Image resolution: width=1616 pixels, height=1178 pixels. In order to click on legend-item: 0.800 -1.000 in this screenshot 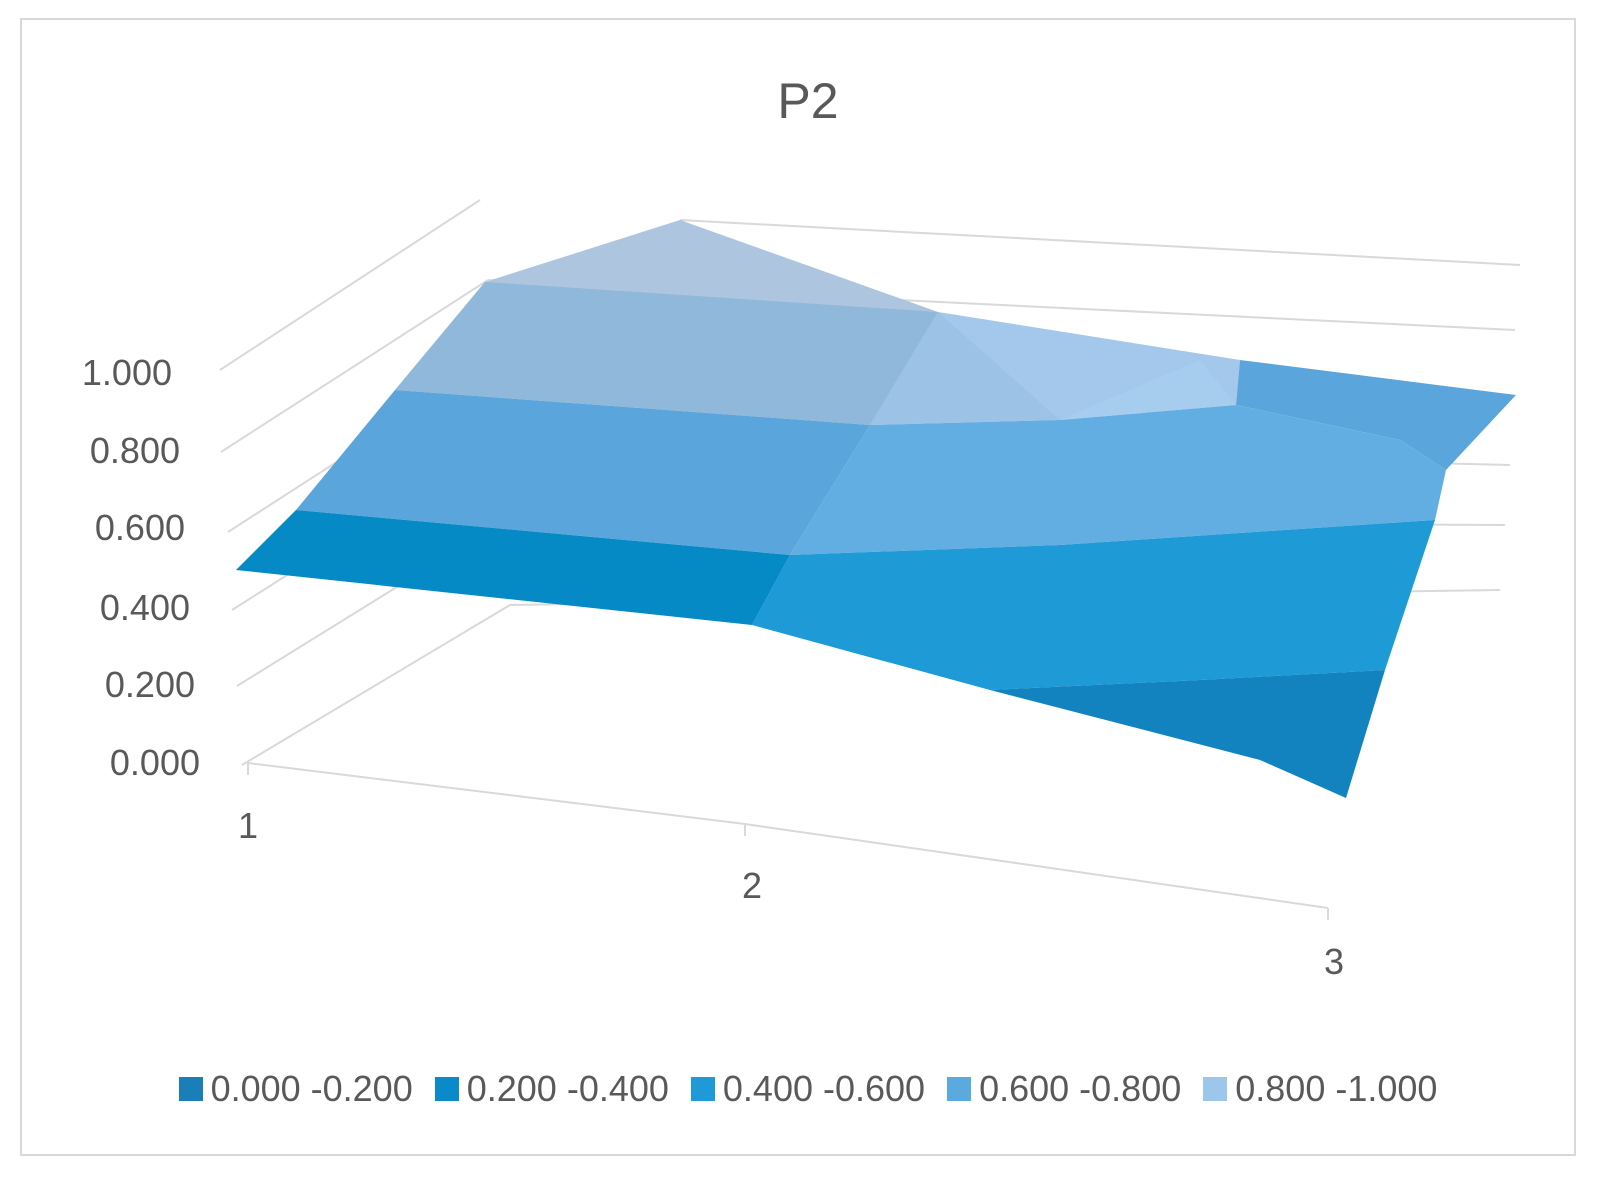, I will do `click(1320, 1089)`.